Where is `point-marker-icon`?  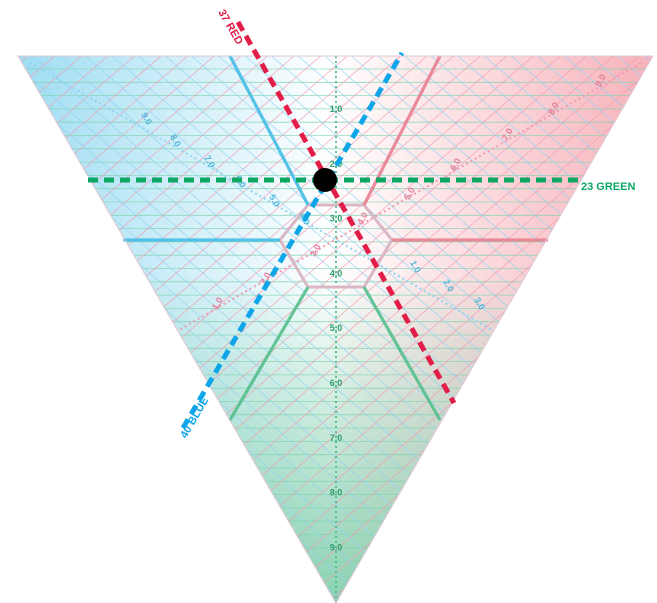 point-marker-icon is located at coordinates (325, 180).